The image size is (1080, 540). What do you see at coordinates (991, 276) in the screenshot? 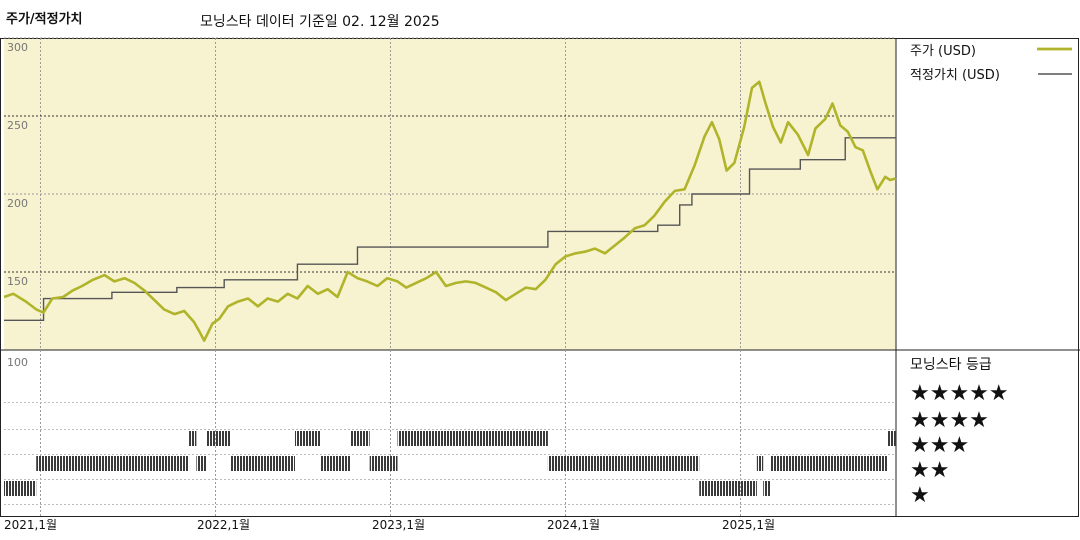
I see `legend: 주가 (USD)적정가치 (USD)모닝스타 등급★★★★★★★★★★★★★★★` at bounding box center [991, 276].